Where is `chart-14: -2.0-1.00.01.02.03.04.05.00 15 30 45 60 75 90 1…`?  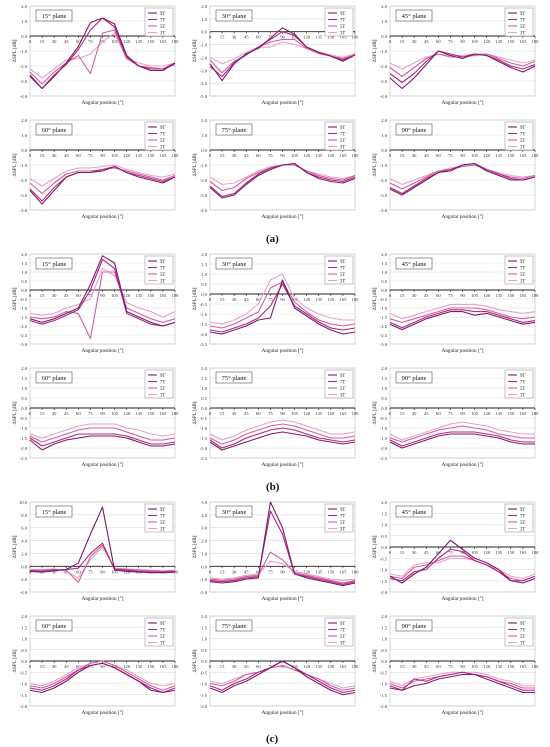
chart-14: -2.0-1.00.01.02.03.04.05.00 15 30 45 60 75 90 1… is located at coordinates (275, 551).